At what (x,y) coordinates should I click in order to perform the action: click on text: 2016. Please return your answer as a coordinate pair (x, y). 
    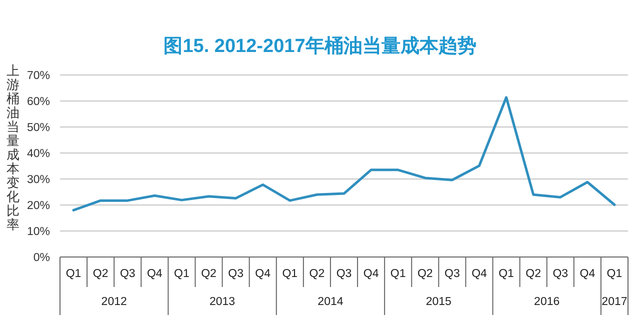
    Looking at the image, I should click on (547, 302).